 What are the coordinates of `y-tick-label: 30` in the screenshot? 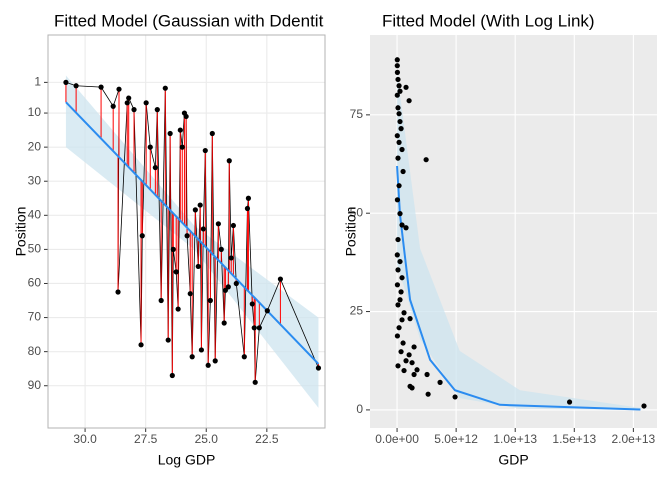 It's located at (35, 180).